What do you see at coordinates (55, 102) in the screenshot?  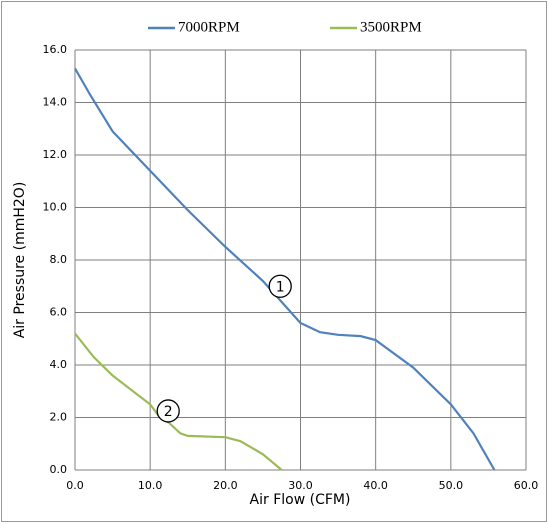 I see `y-tick-label: 14.0` at bounding box center [55, 102].